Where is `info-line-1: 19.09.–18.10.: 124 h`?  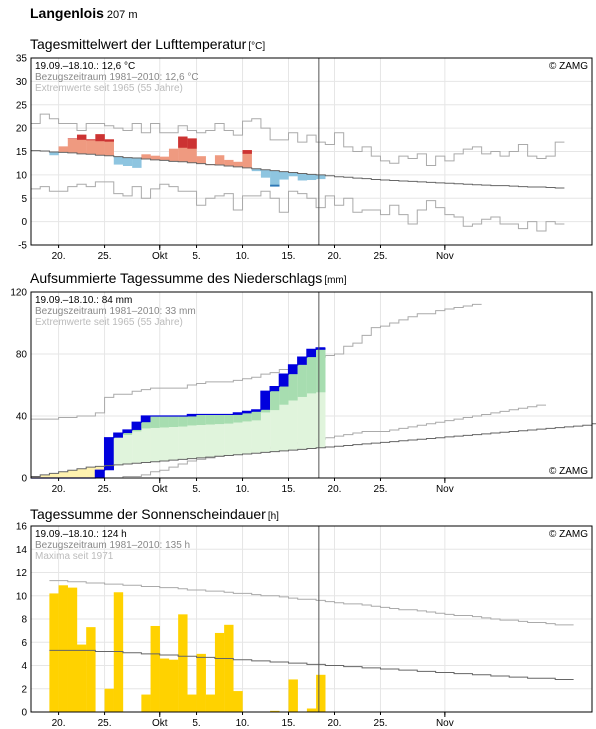 info-line-1: 19.09.–18.10.: 124 h is located at coordinates (81, 534).